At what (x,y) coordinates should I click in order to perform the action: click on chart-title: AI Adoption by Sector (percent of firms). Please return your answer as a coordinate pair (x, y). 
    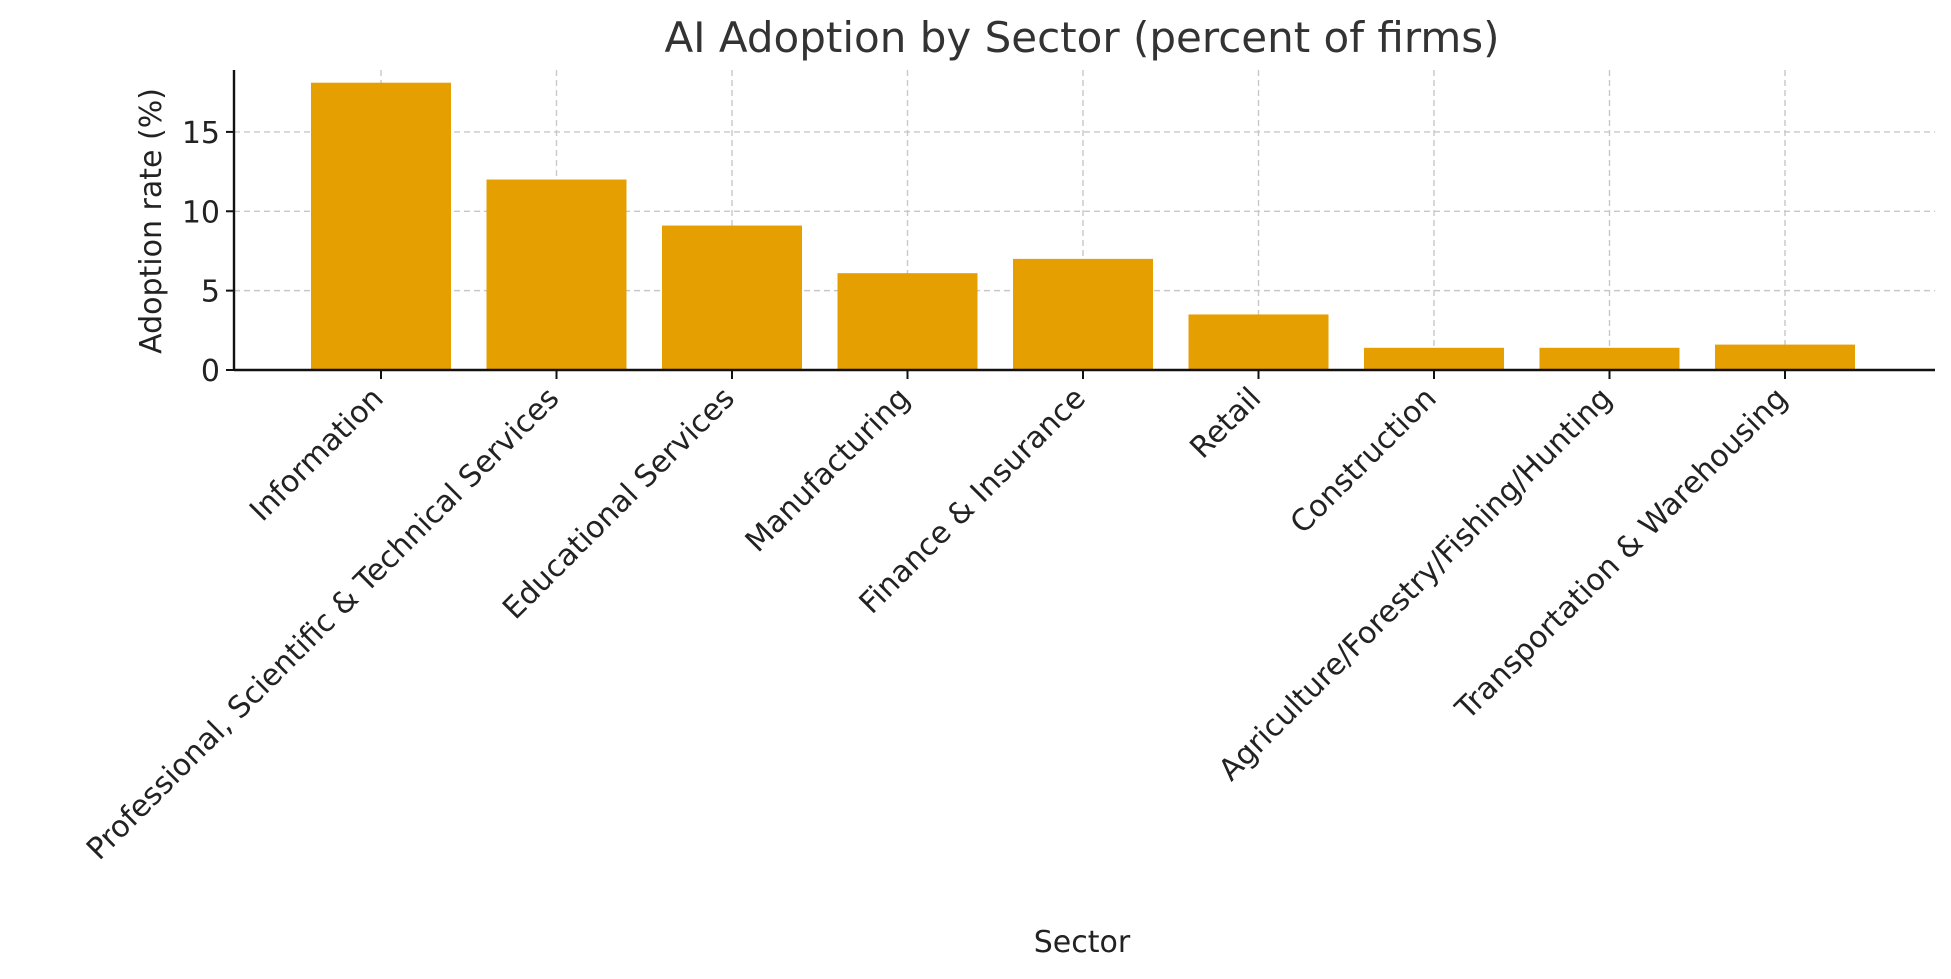
    Looking at the image, I should click on (1081, 37).